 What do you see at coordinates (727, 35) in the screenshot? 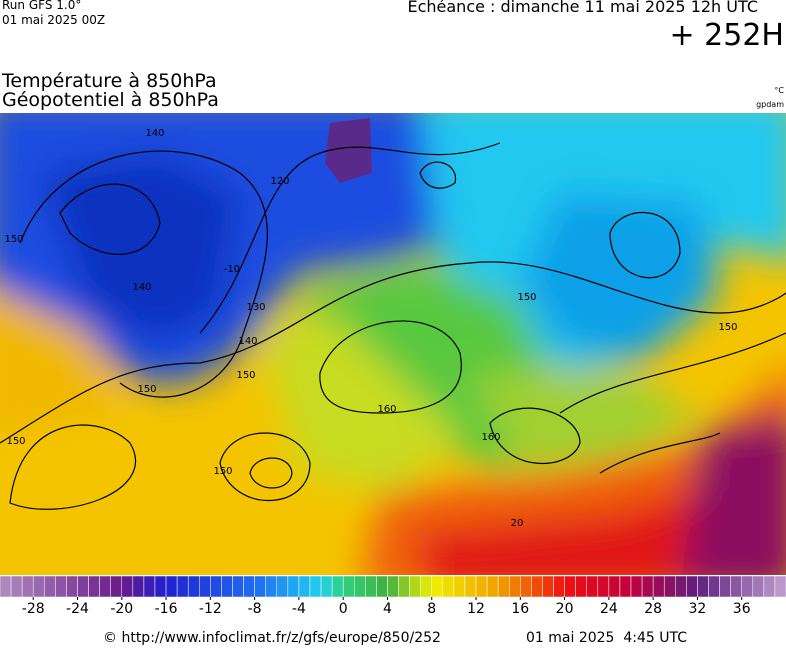
I see `lead-time: + 252H` at bounding box center [727, 35].